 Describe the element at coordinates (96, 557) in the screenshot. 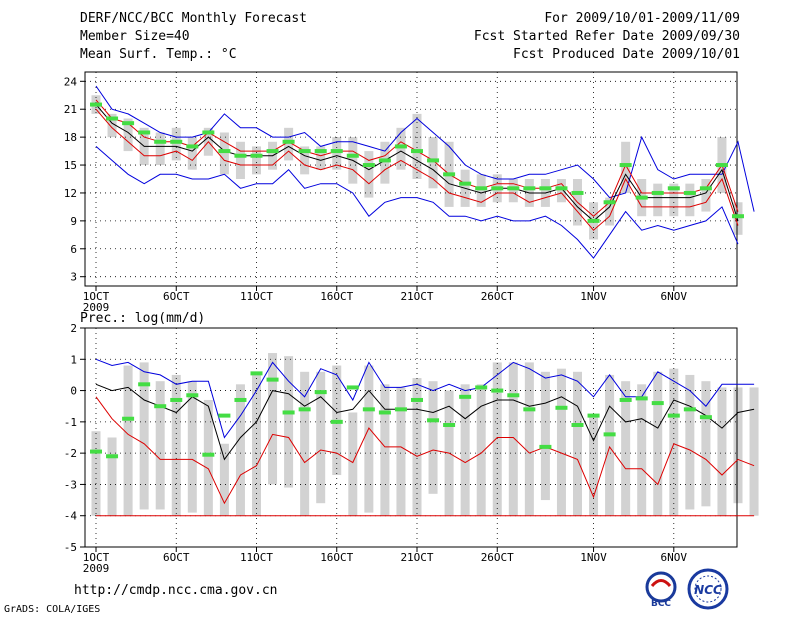

I see `prec-x-tick-label: 1OCT` at that location.